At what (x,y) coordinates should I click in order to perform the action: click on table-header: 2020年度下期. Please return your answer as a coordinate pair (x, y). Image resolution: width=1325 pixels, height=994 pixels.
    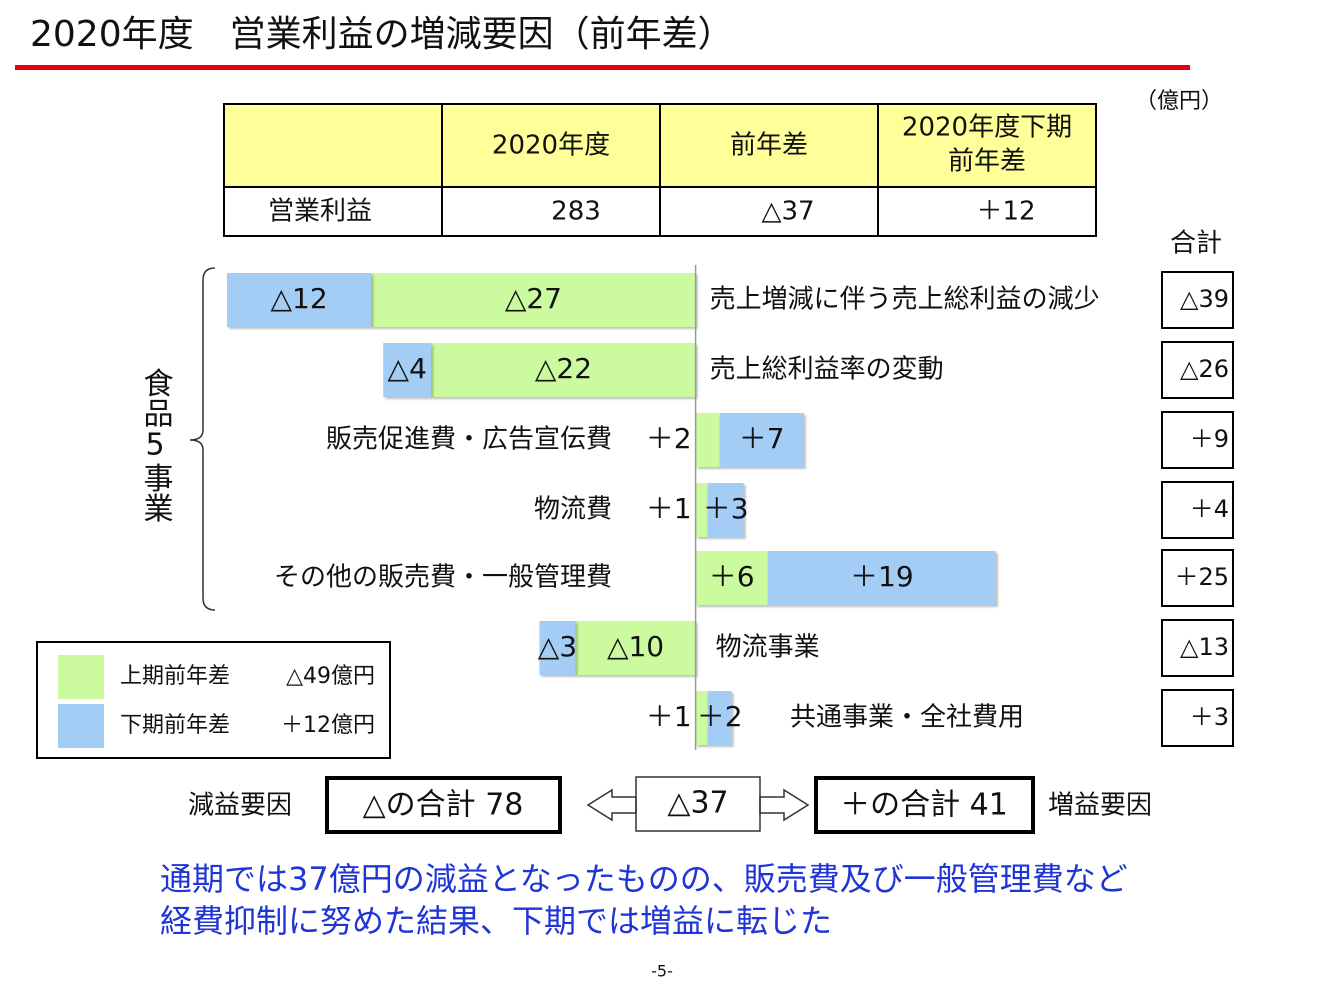
    Looking at the image, I should click on (987, 128).